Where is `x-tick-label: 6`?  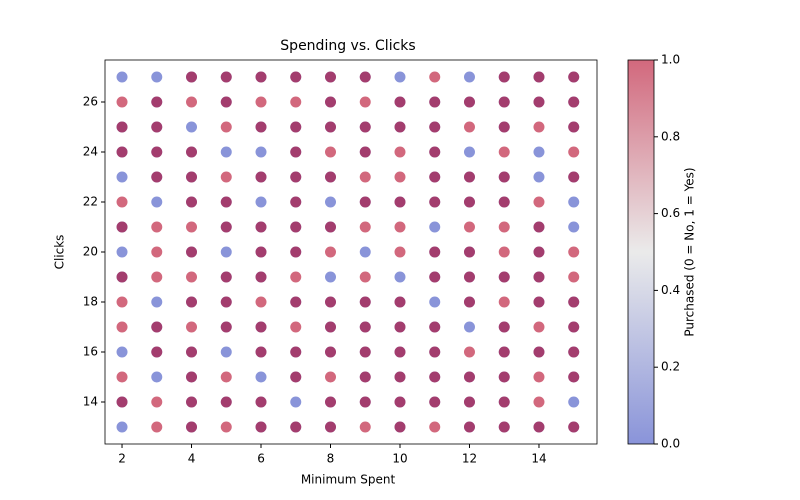 x-tick-label: 6 is located at coordinates (261, 459).